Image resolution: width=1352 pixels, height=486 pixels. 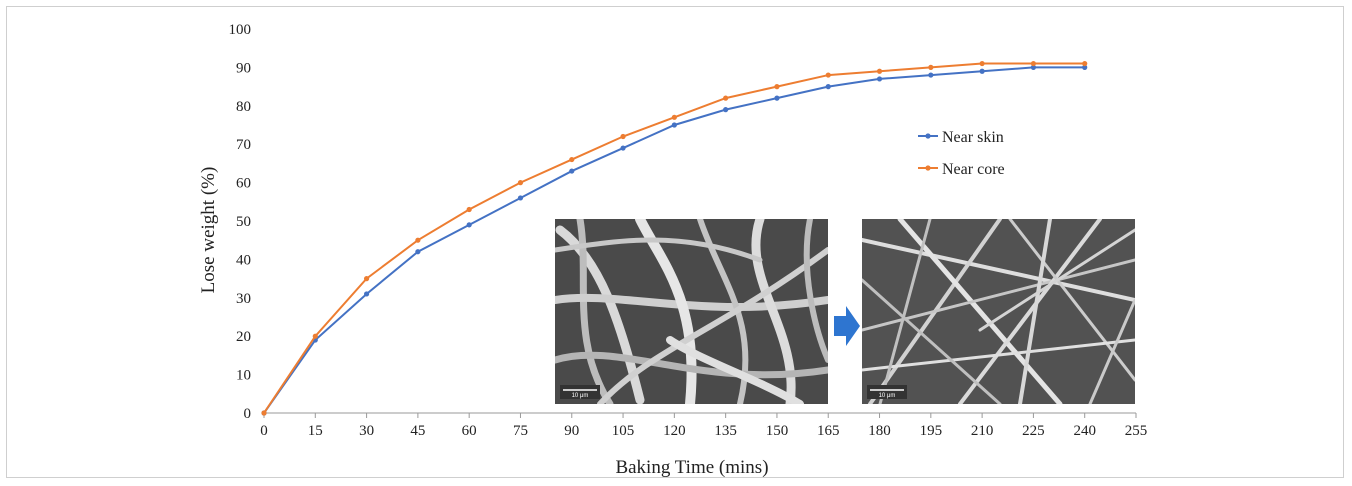 I want to click on x-tick-label: 30, so click(x=366, y=431).